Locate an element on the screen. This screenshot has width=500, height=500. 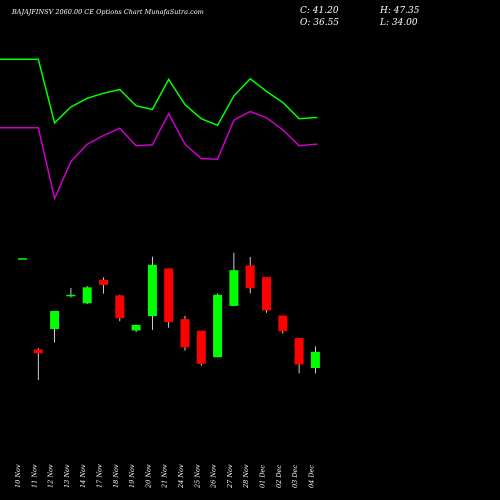
x-tick-label: 10 Nov is located at coordinates (18, 476).